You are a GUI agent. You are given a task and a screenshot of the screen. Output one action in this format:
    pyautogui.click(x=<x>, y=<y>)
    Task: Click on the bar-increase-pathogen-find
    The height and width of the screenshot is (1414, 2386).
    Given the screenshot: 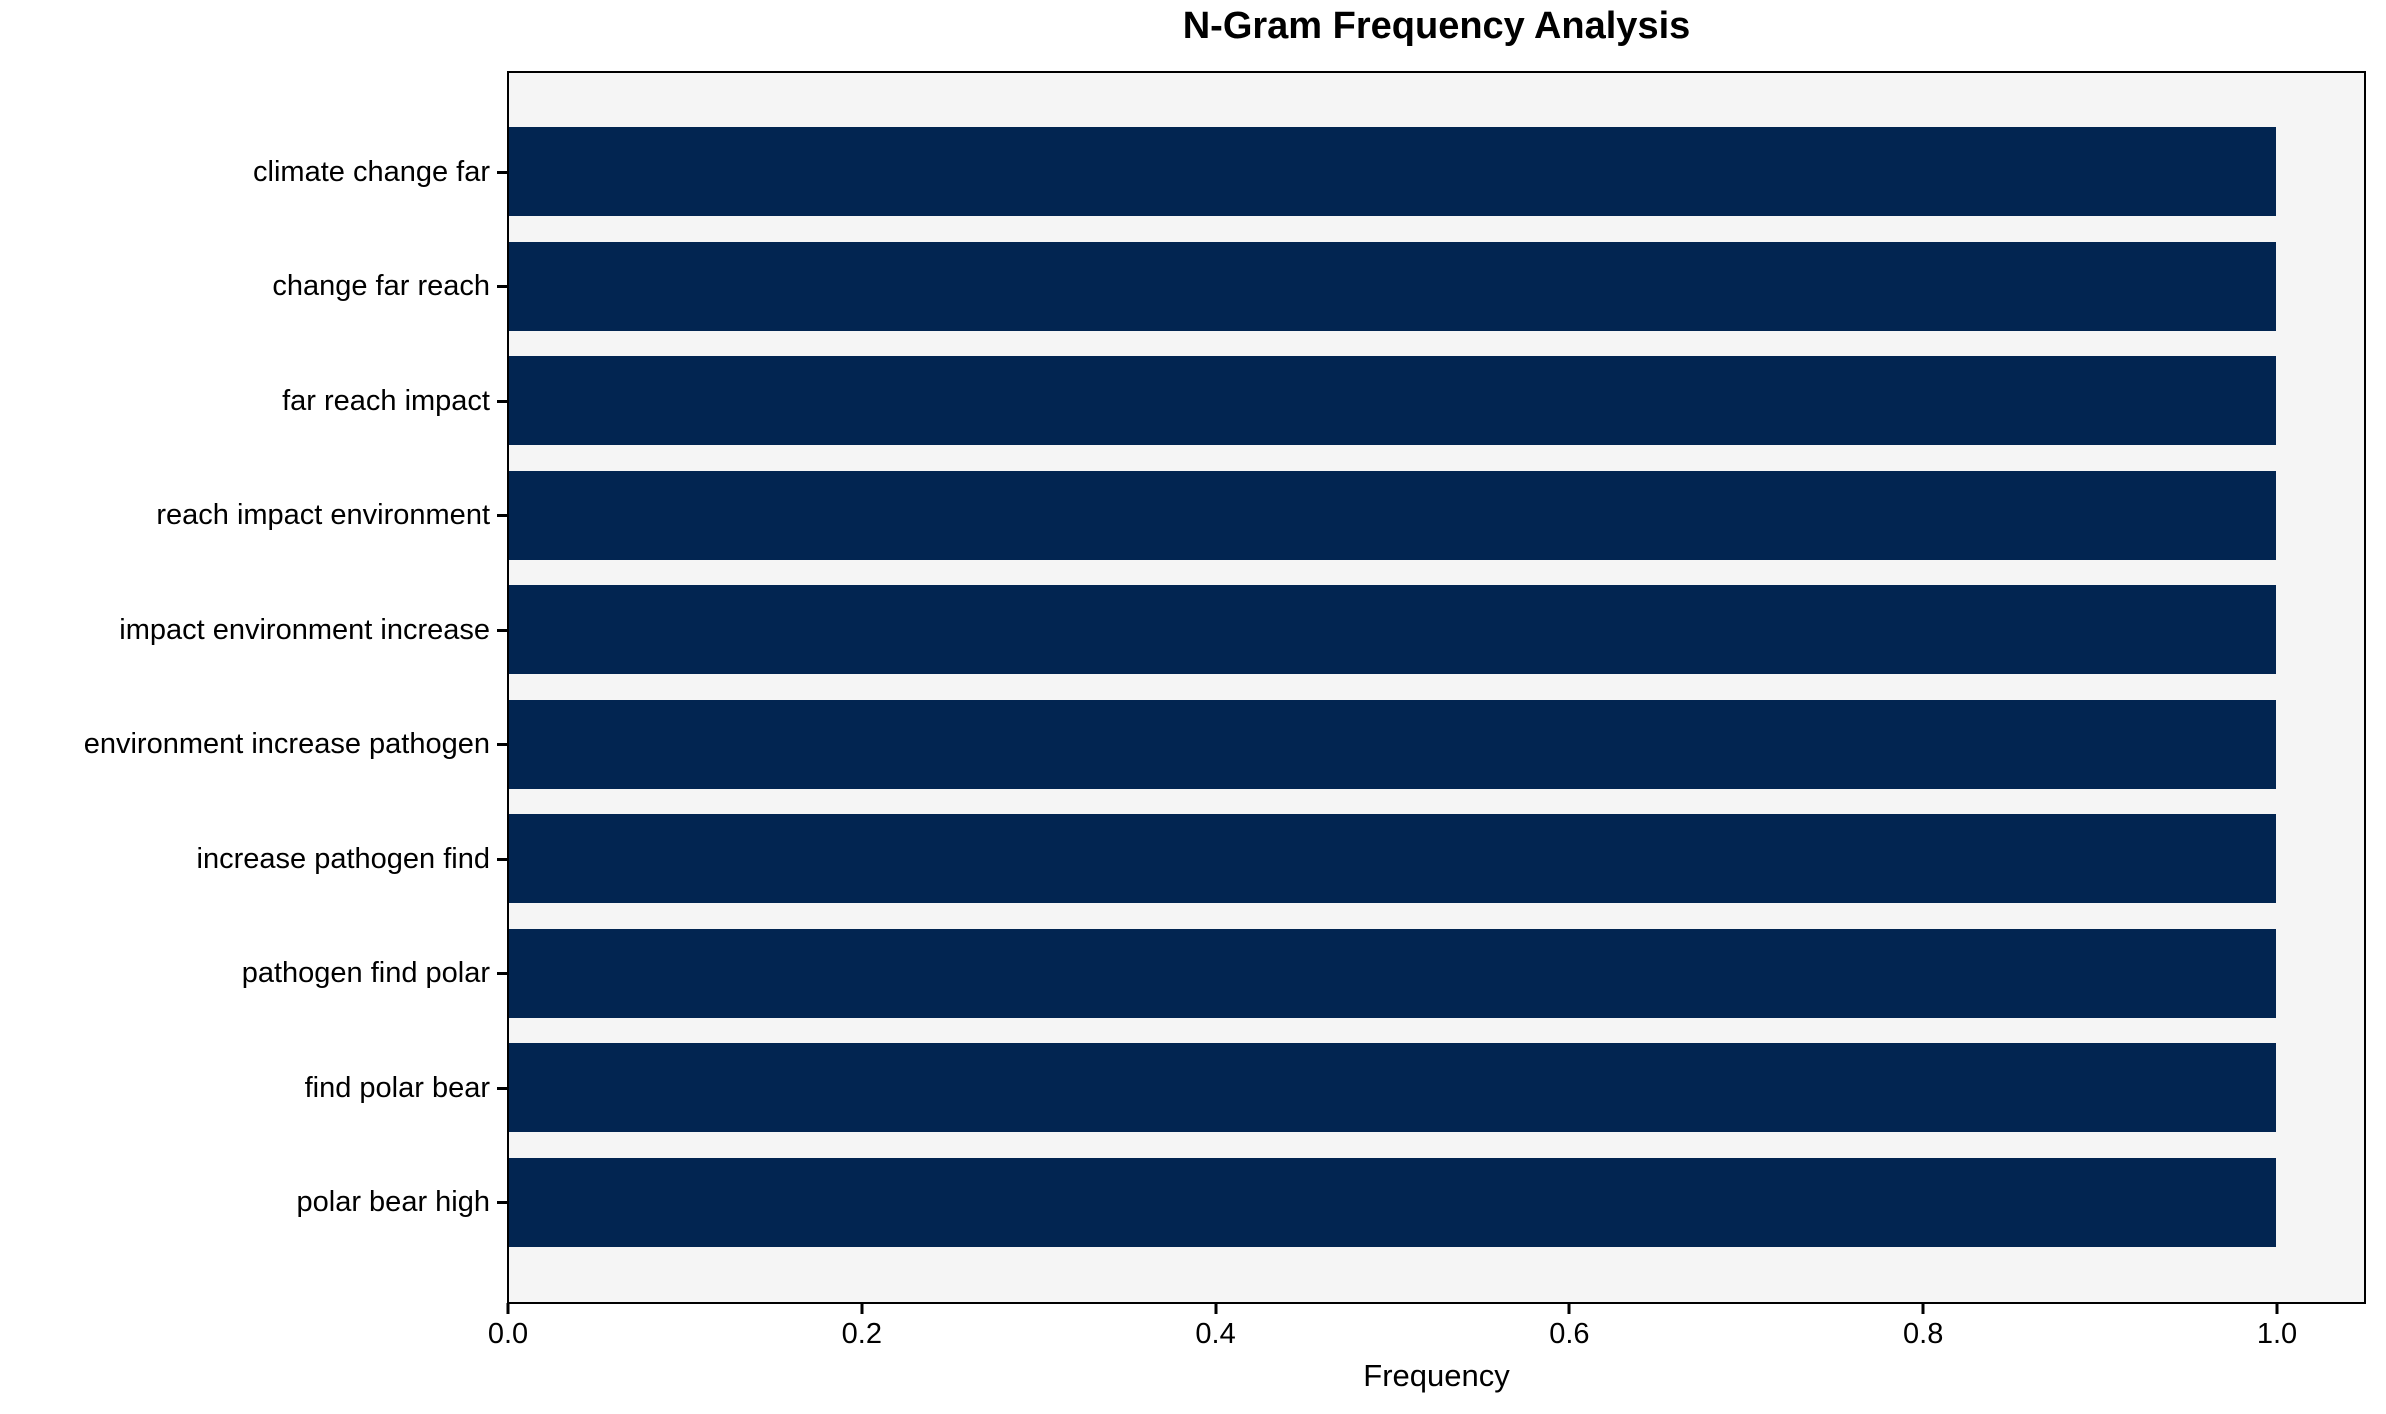 What is the action you would take?
    pyautogui.click(x=1392, y=859)
    